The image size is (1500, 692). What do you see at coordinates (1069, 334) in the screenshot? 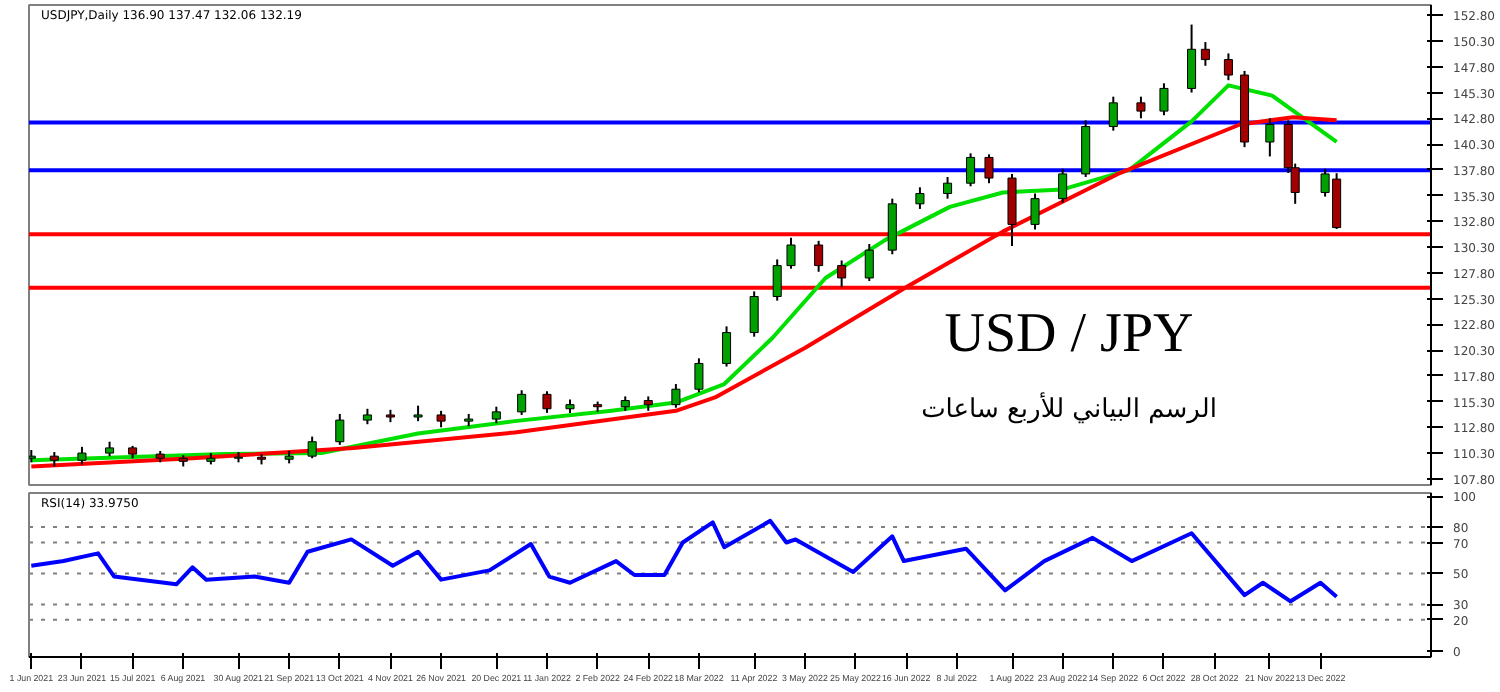
I see `annotation: USD / JPY` at bounding box center [1069, 334].